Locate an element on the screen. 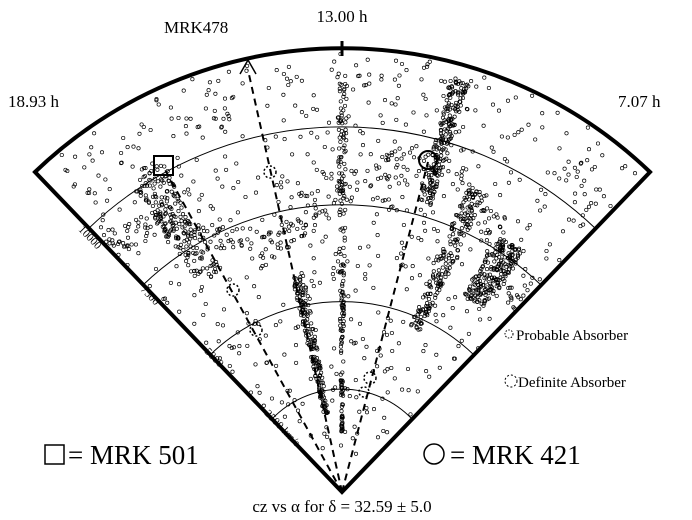  legend-mrk501: = MRK 501 is located at coordinates (133, 455).